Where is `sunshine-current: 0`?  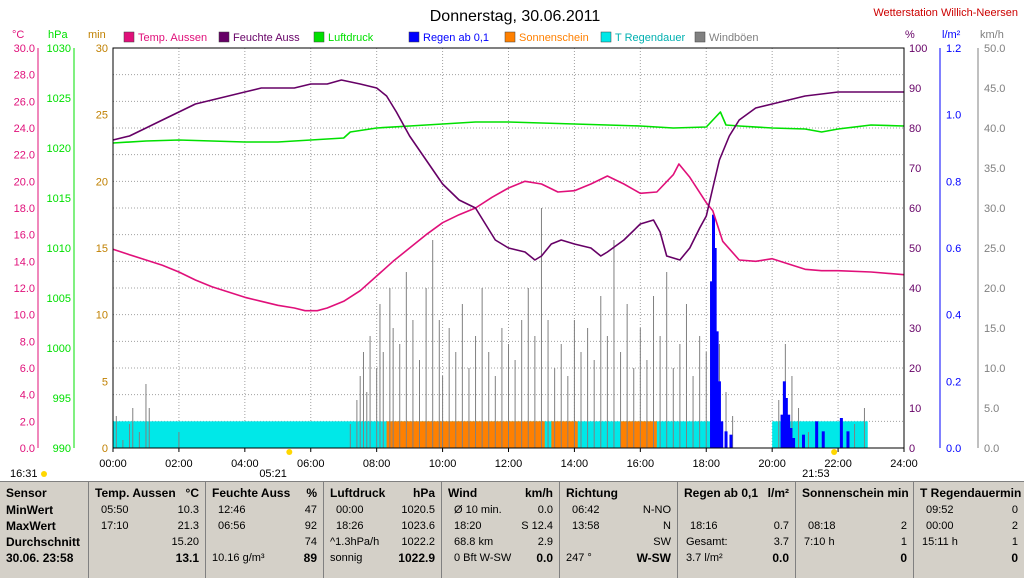 sunshine-current: 0 is located at coordinates (903, 558).